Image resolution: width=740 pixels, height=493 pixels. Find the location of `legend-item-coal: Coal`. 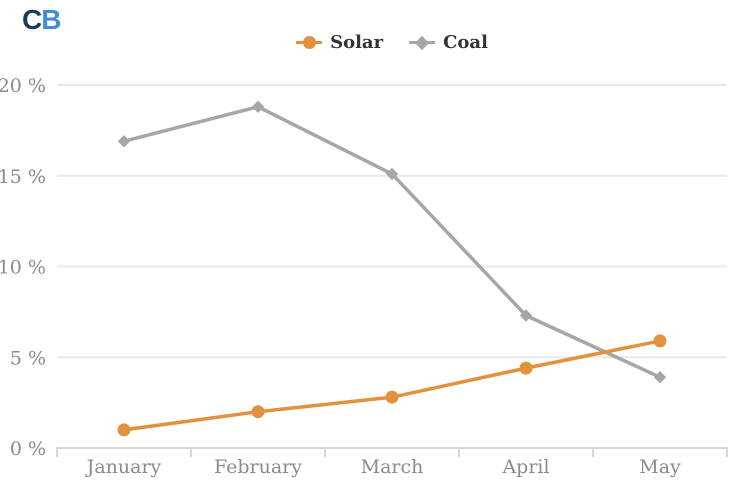

legend-item-coal: Coal is located at coordinates (448, 42).